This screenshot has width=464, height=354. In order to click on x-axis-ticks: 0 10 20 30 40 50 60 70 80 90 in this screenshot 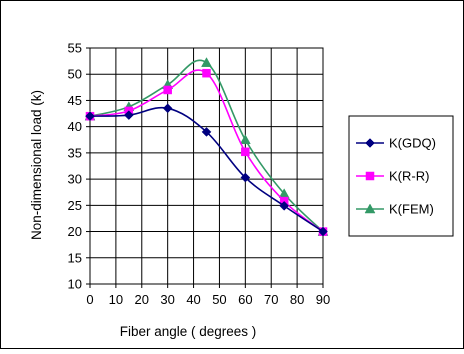, I will do `click(208, 295)`.